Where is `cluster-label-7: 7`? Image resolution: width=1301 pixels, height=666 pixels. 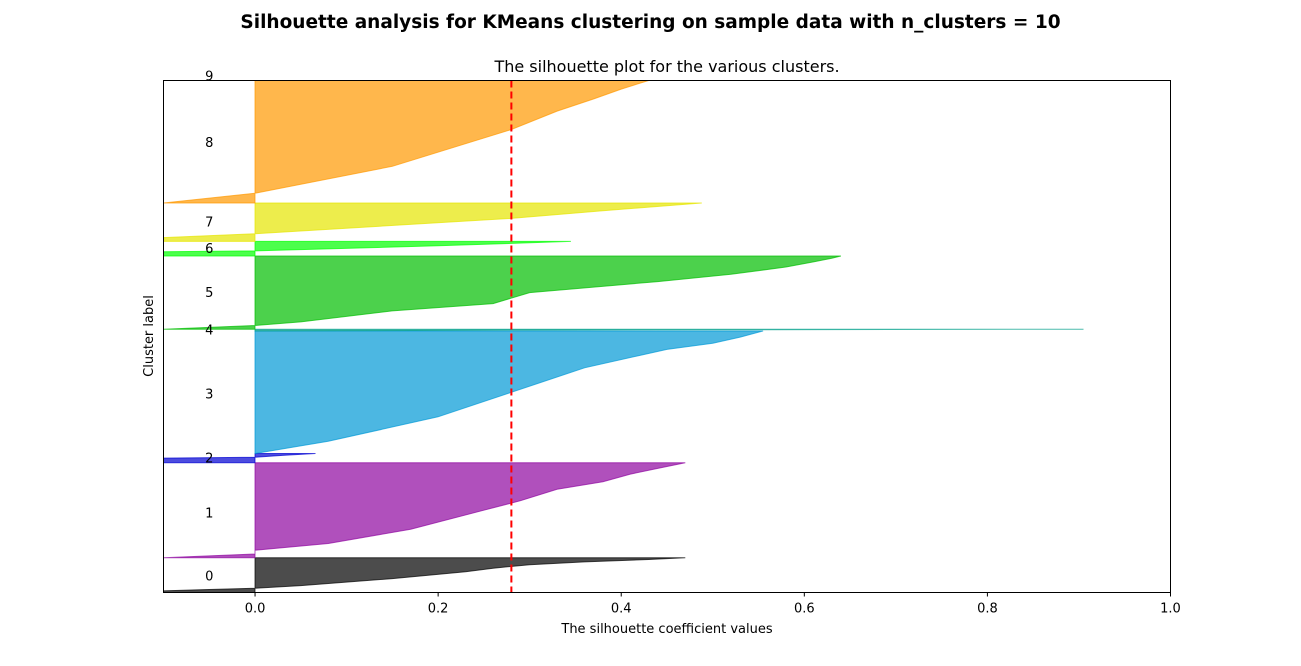 cluster-label-7: 7 is located at coordinates (209, 223).